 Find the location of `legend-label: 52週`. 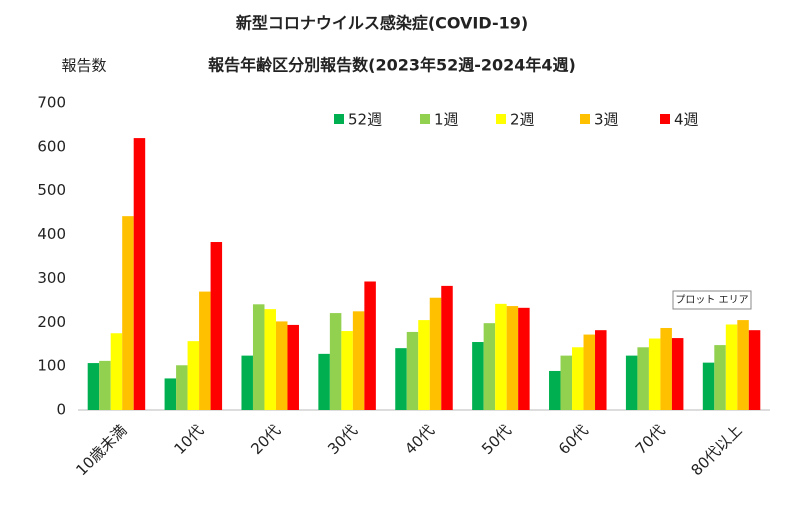

legend-label: 52週 is located at coordinates (365, 120).